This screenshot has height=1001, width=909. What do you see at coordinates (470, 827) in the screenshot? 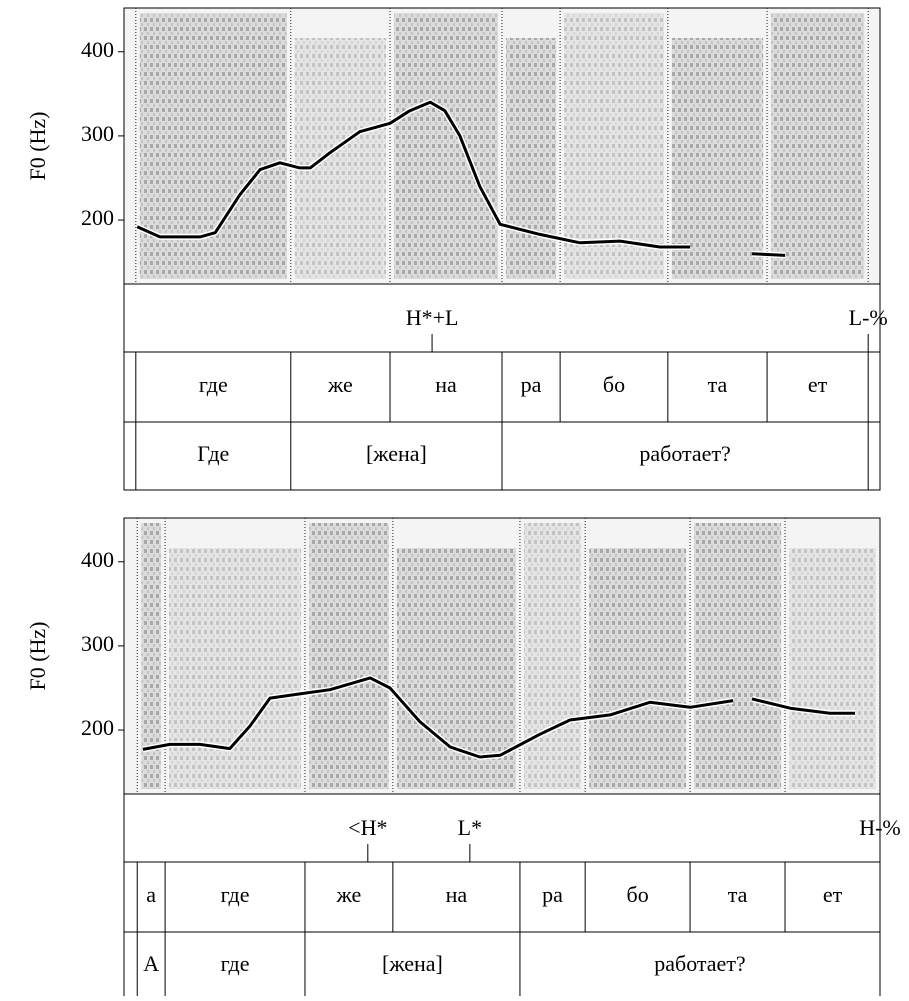
I see `tone-label: L*` at bounding box center [470, 827].